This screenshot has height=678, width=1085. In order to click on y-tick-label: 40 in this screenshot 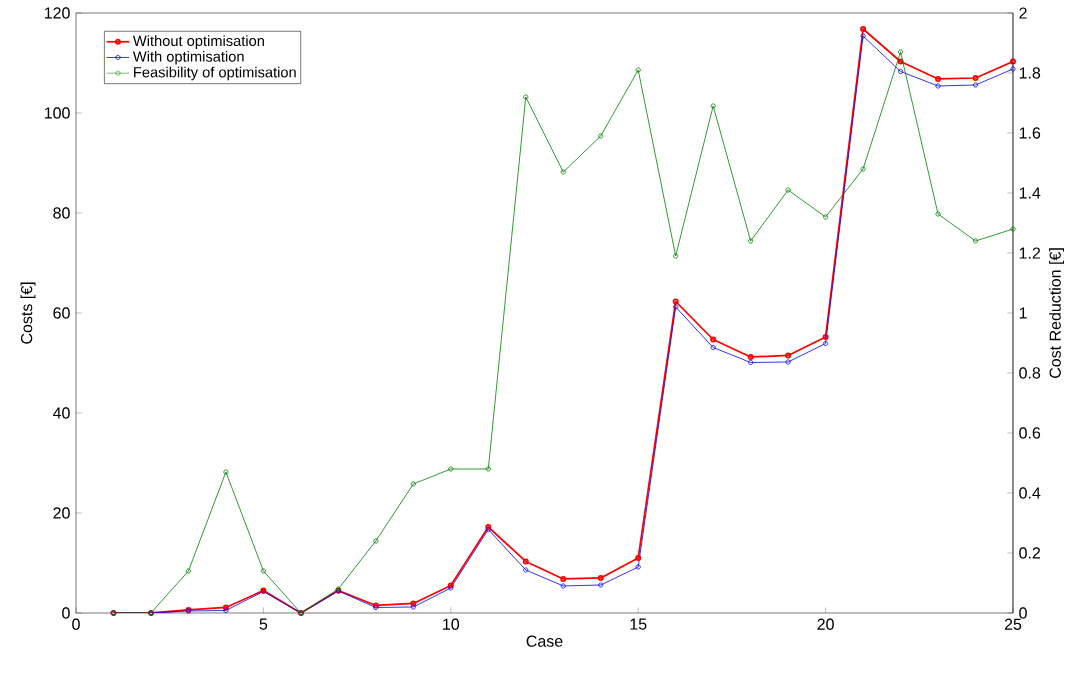, I will do `click(61, 413)`.